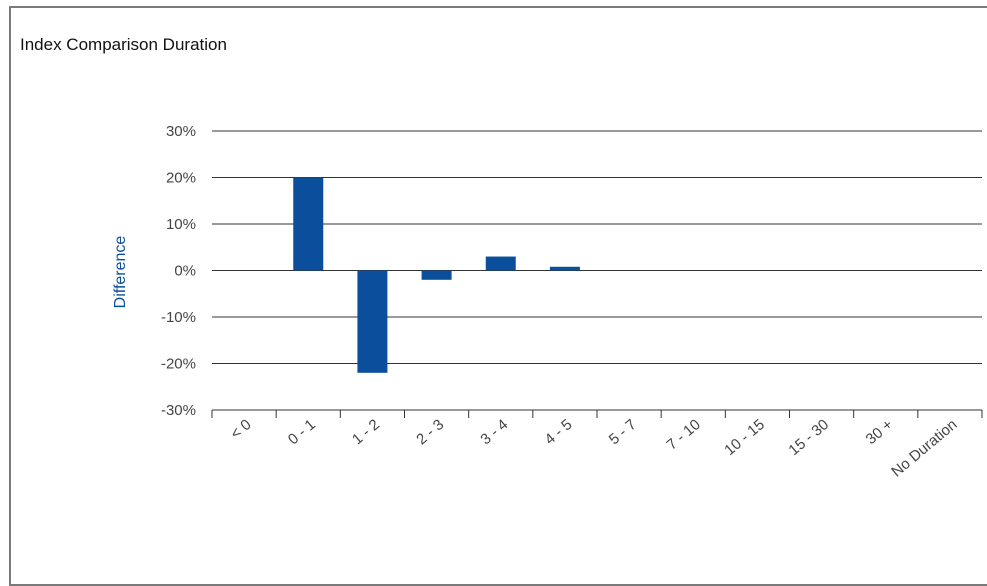  I want to click on x-tick-label: 1 - 2, so click(366, 432).